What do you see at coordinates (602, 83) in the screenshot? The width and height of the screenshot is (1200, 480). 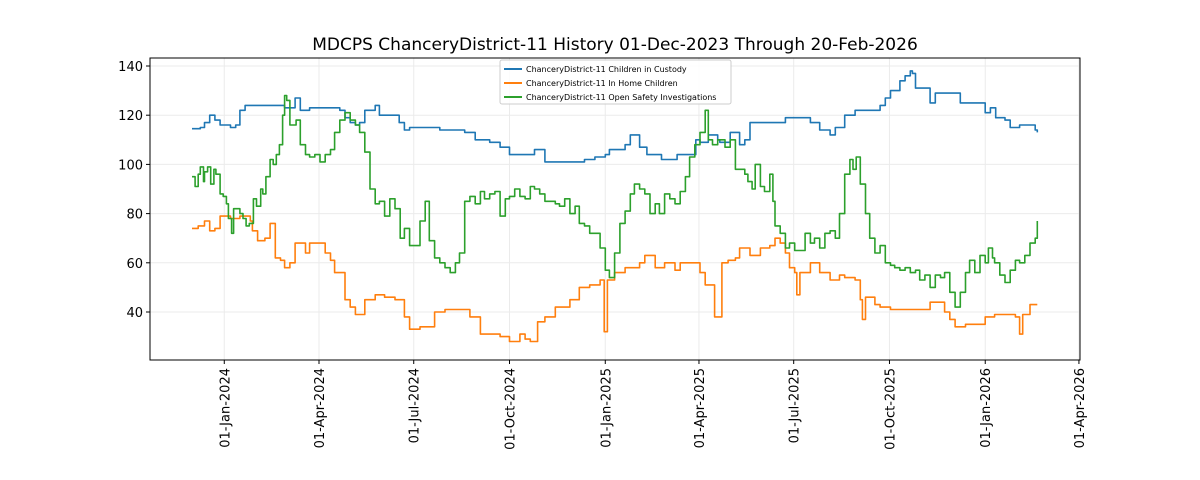 I see `legend-label: ChanceryDistrict-11 In Home Children` at bounding box center [602, 83].